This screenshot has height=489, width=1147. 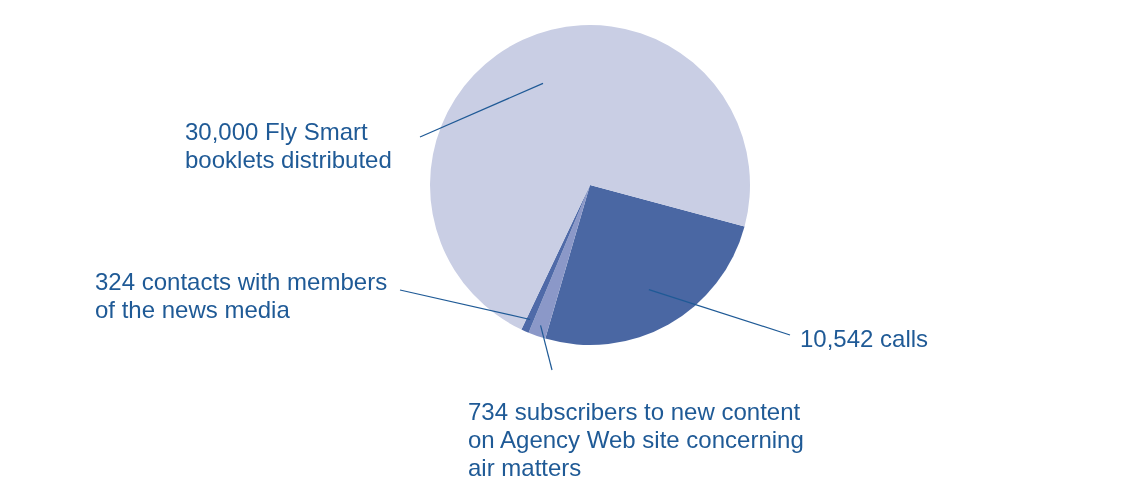 I want to click on slice-label: 324 contacts with members of the news media, so click(x=241, y=295).